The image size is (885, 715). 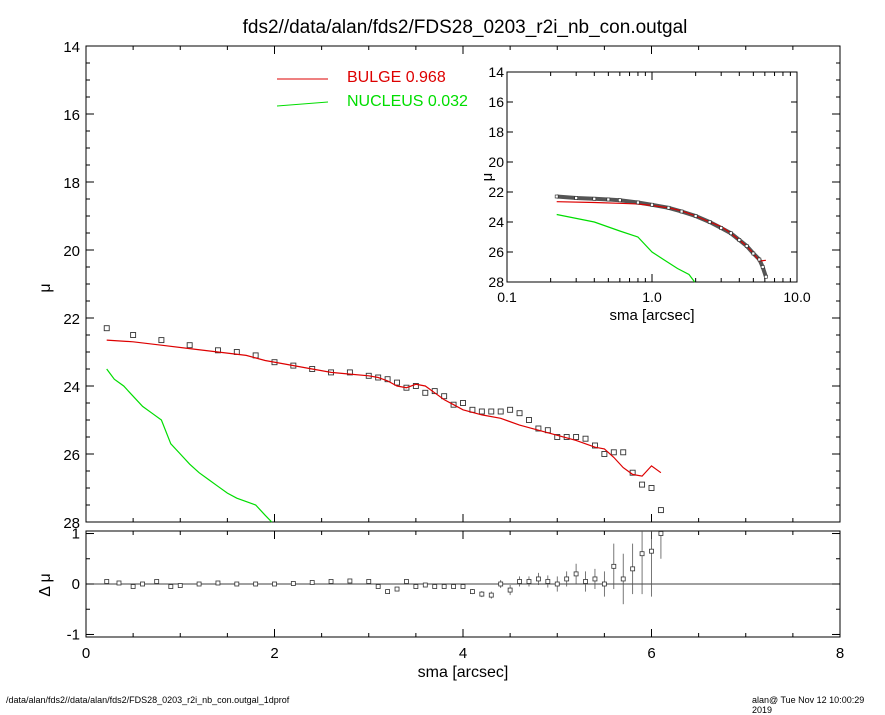 What do you see at coordinates (407, 101) in the screenshot?
I see `legend-nucleus-label: NUCLEUS 0.032` at bounding box center [407, 101].